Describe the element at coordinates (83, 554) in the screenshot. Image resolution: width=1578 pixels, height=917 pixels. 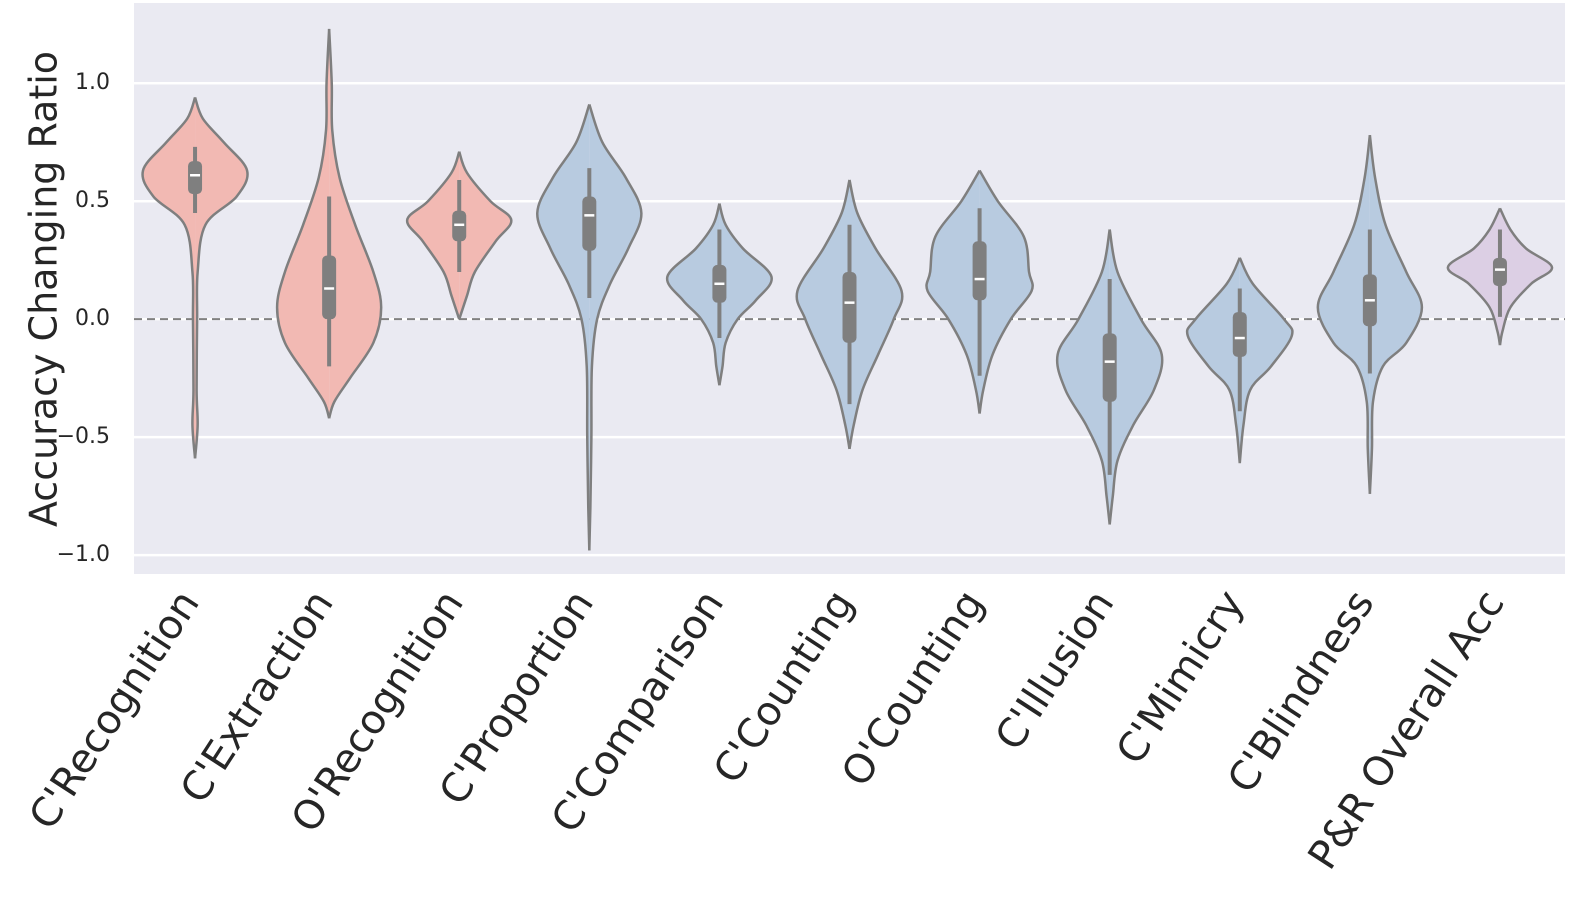
I see `y-tick-label: −1.0` at that location.